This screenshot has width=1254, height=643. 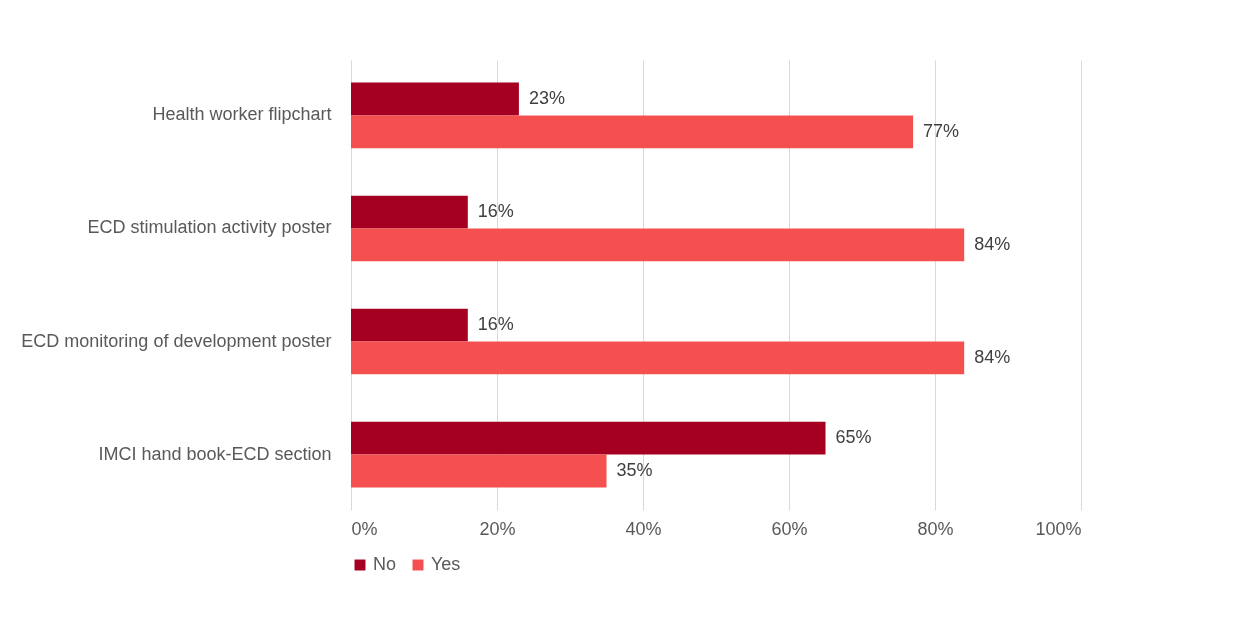 What do you see at coordinates (546, 98) in the screenshot?
I see `data-label: 23%` at bounding box center [546, 98].